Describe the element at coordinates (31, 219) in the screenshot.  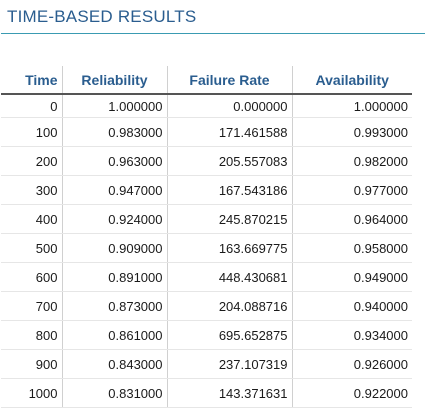
I see `cell-time: 400` at that location.